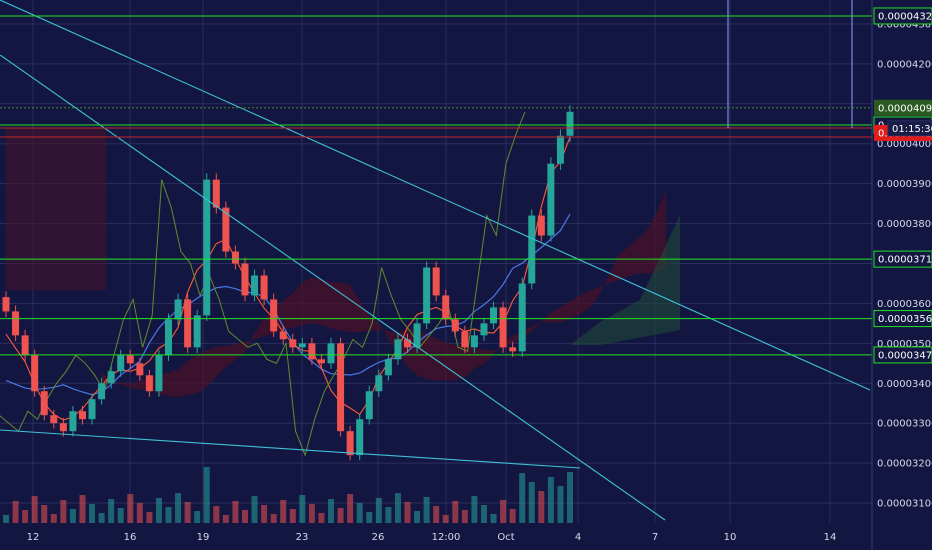 The image size is (932, 550). Describe the element at coordinates (904, 464) in the screenshot. I see `y-tick-label: 0.00003200` at that location.